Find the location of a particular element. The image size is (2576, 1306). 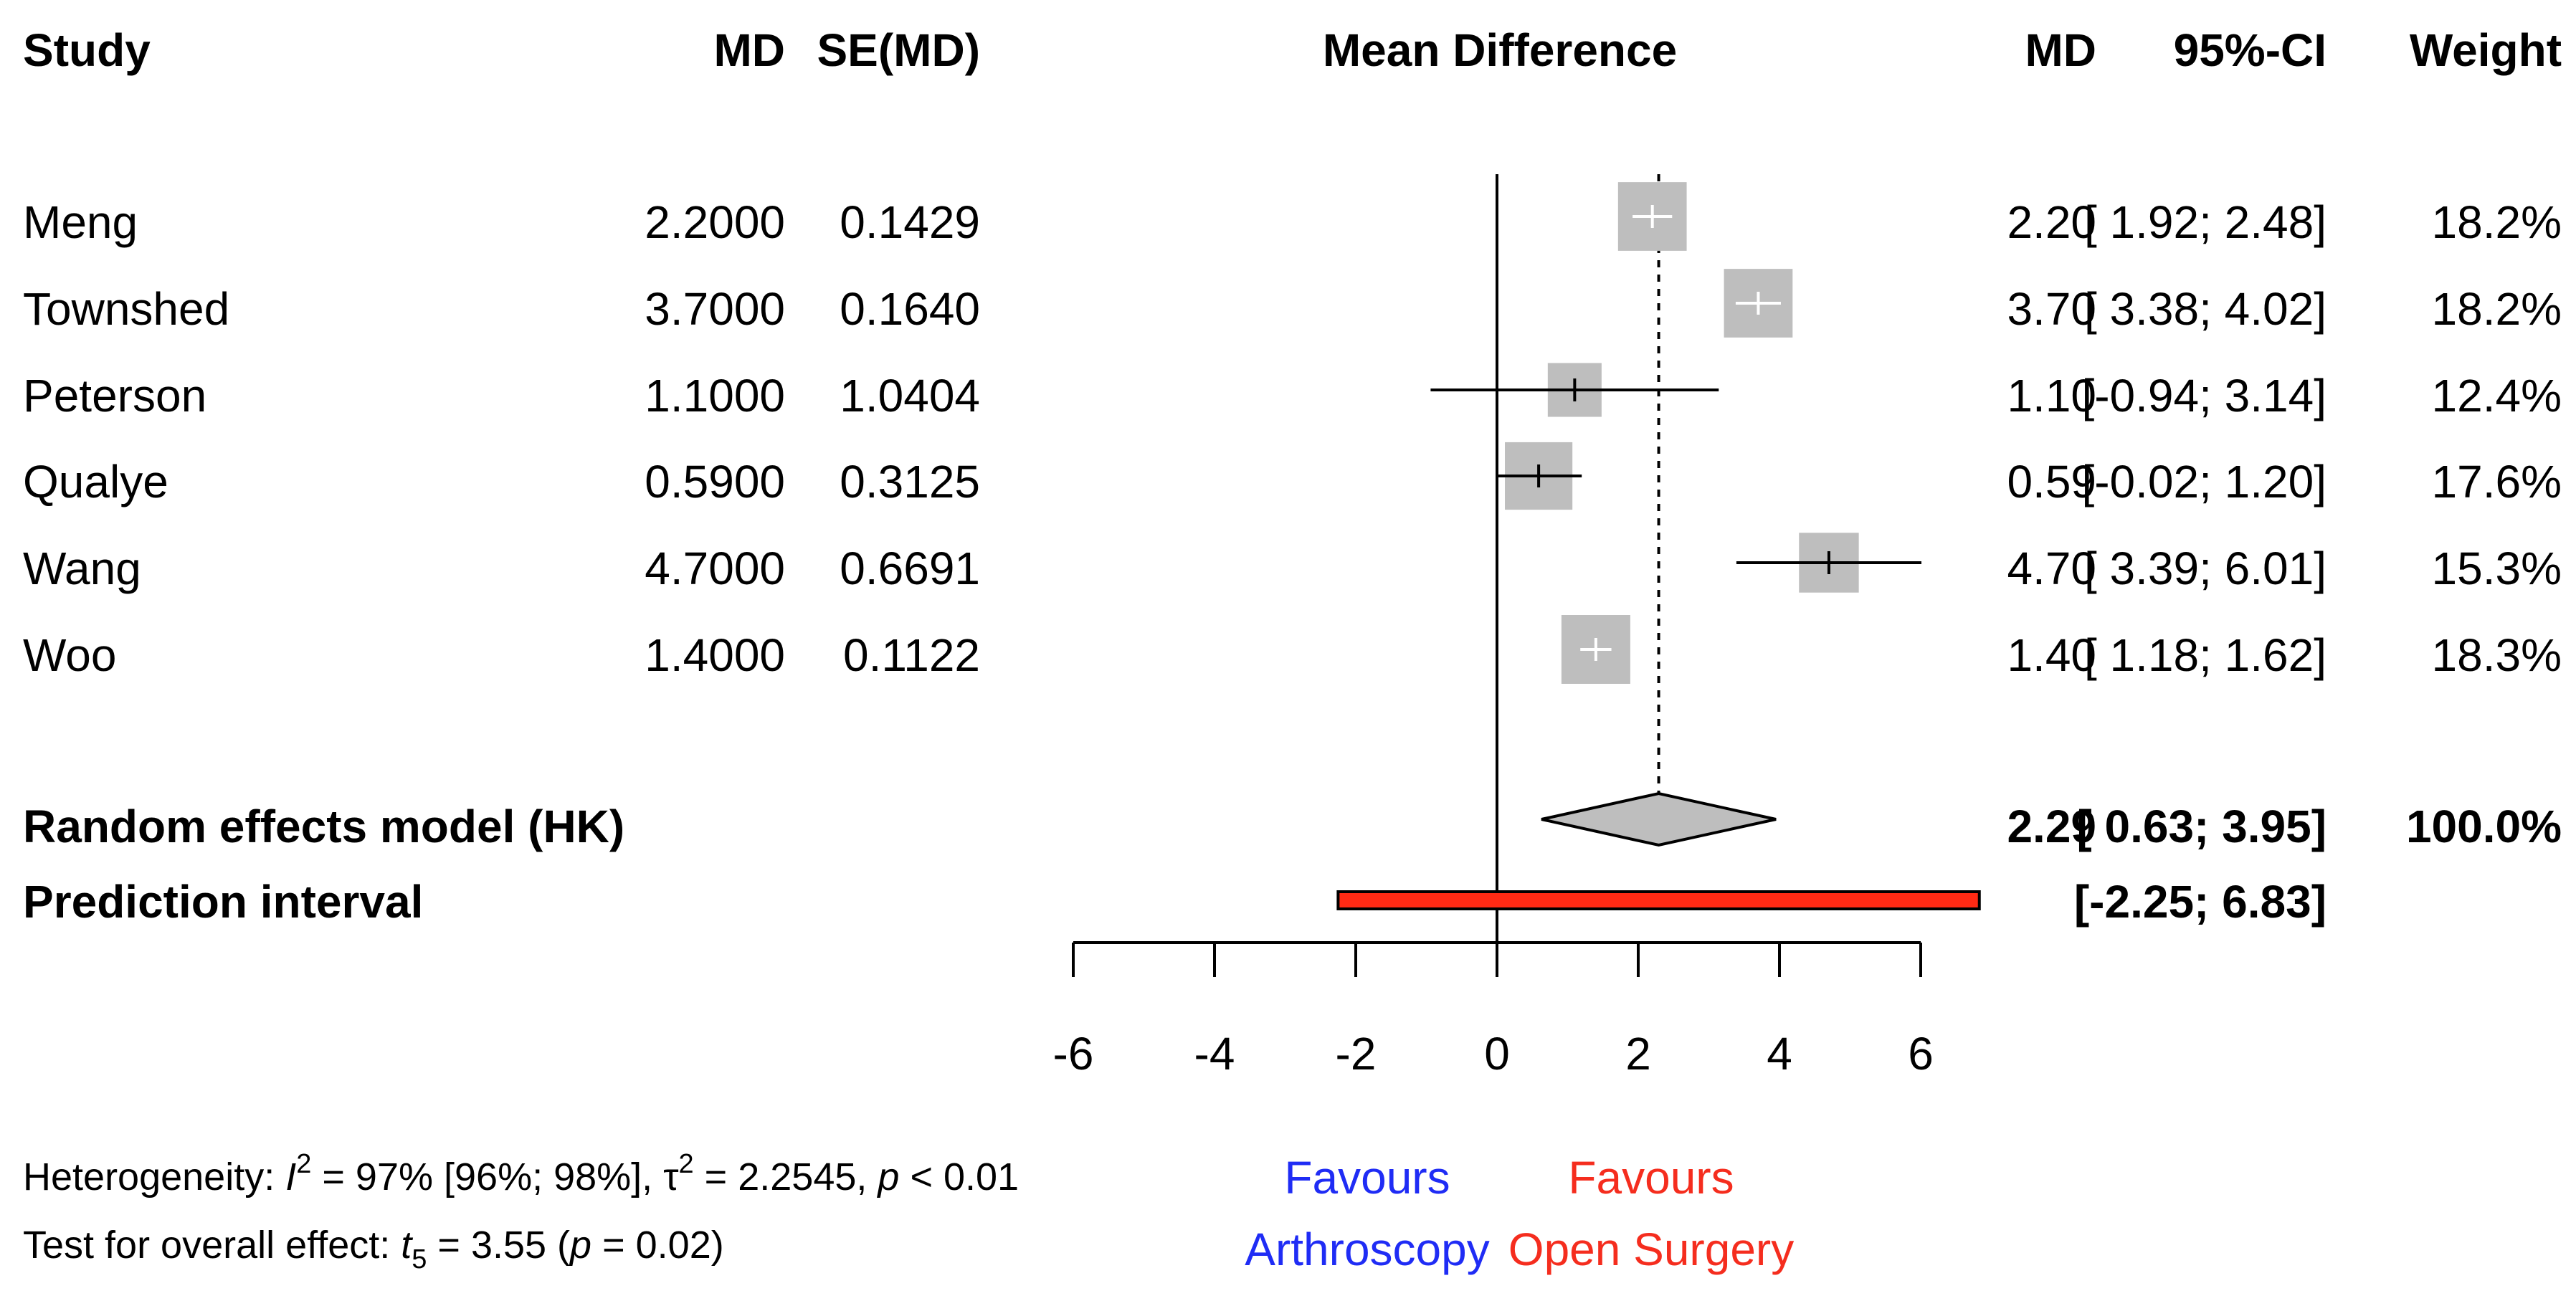

study-md-fmt: 2.20 is located at coordinates (2051, 222).